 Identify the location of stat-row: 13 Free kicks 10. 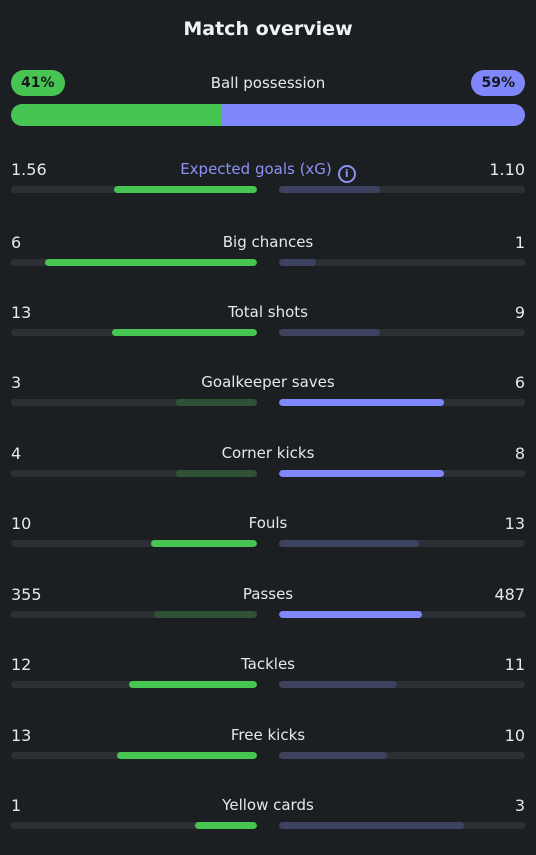
(268, 746).